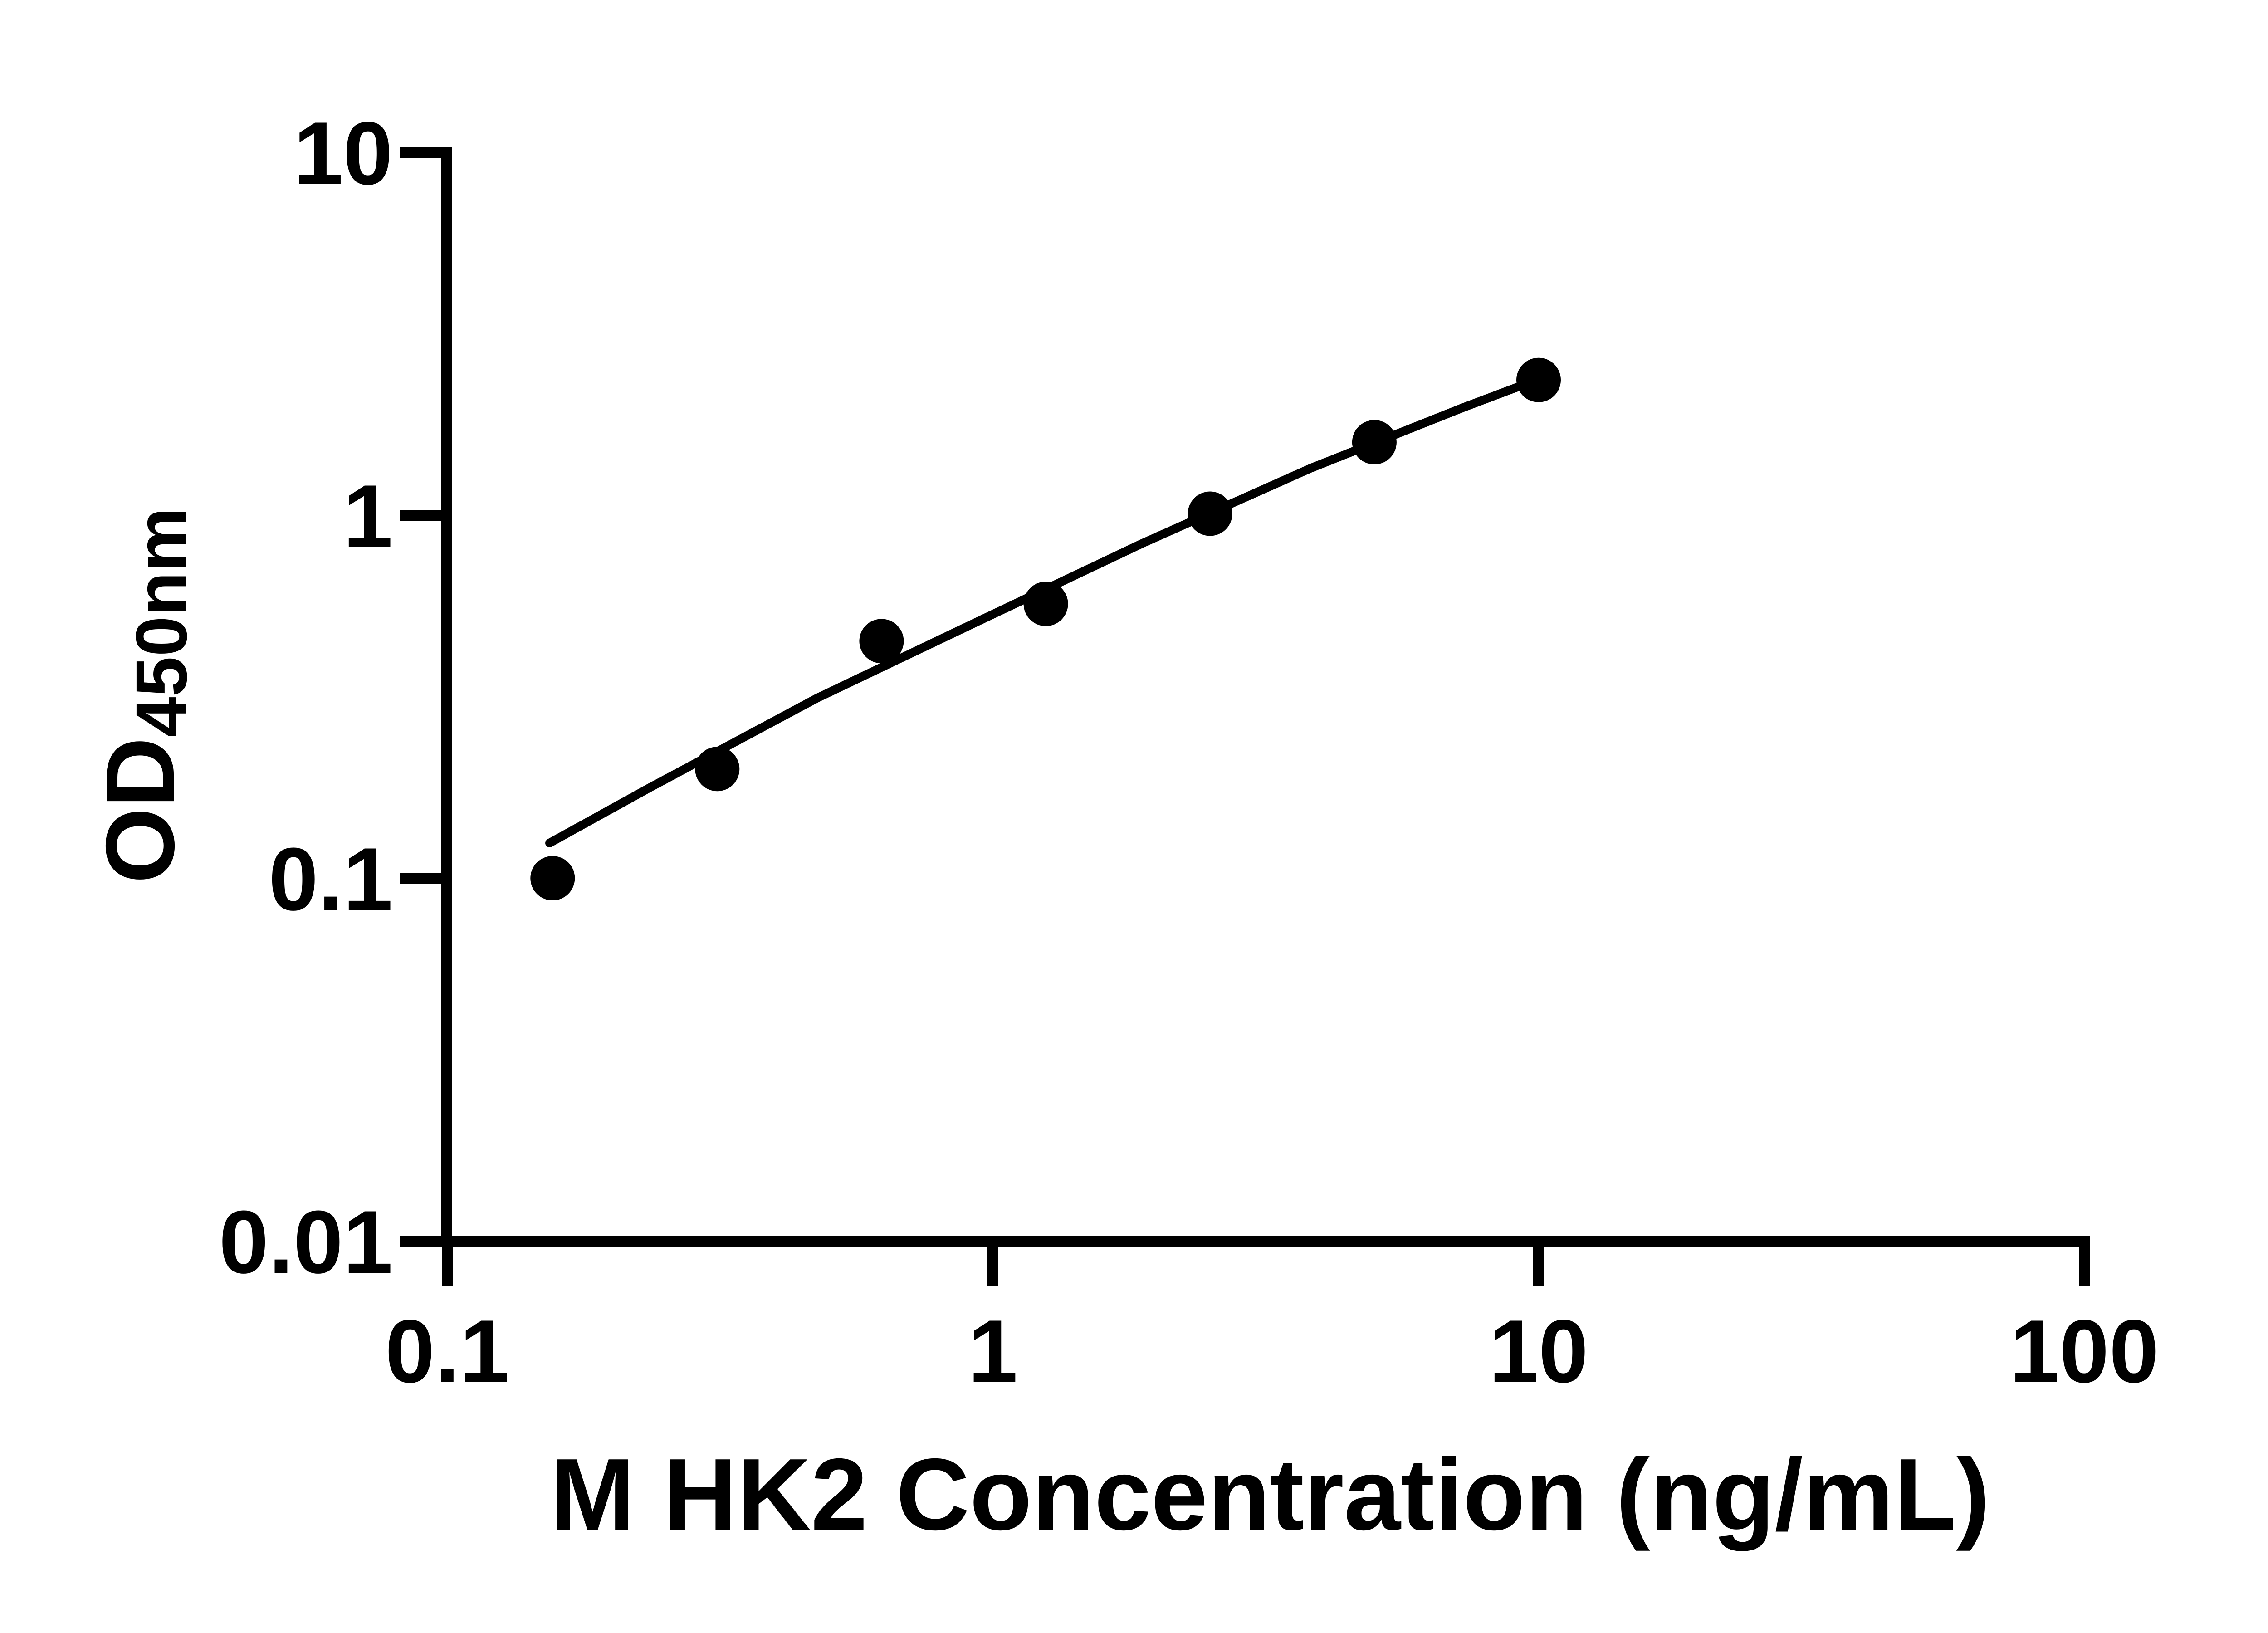  Describe the element at coordinates (331, 879) in the screenshot. I see `y-axis-tick-label: 0.1` at that location.